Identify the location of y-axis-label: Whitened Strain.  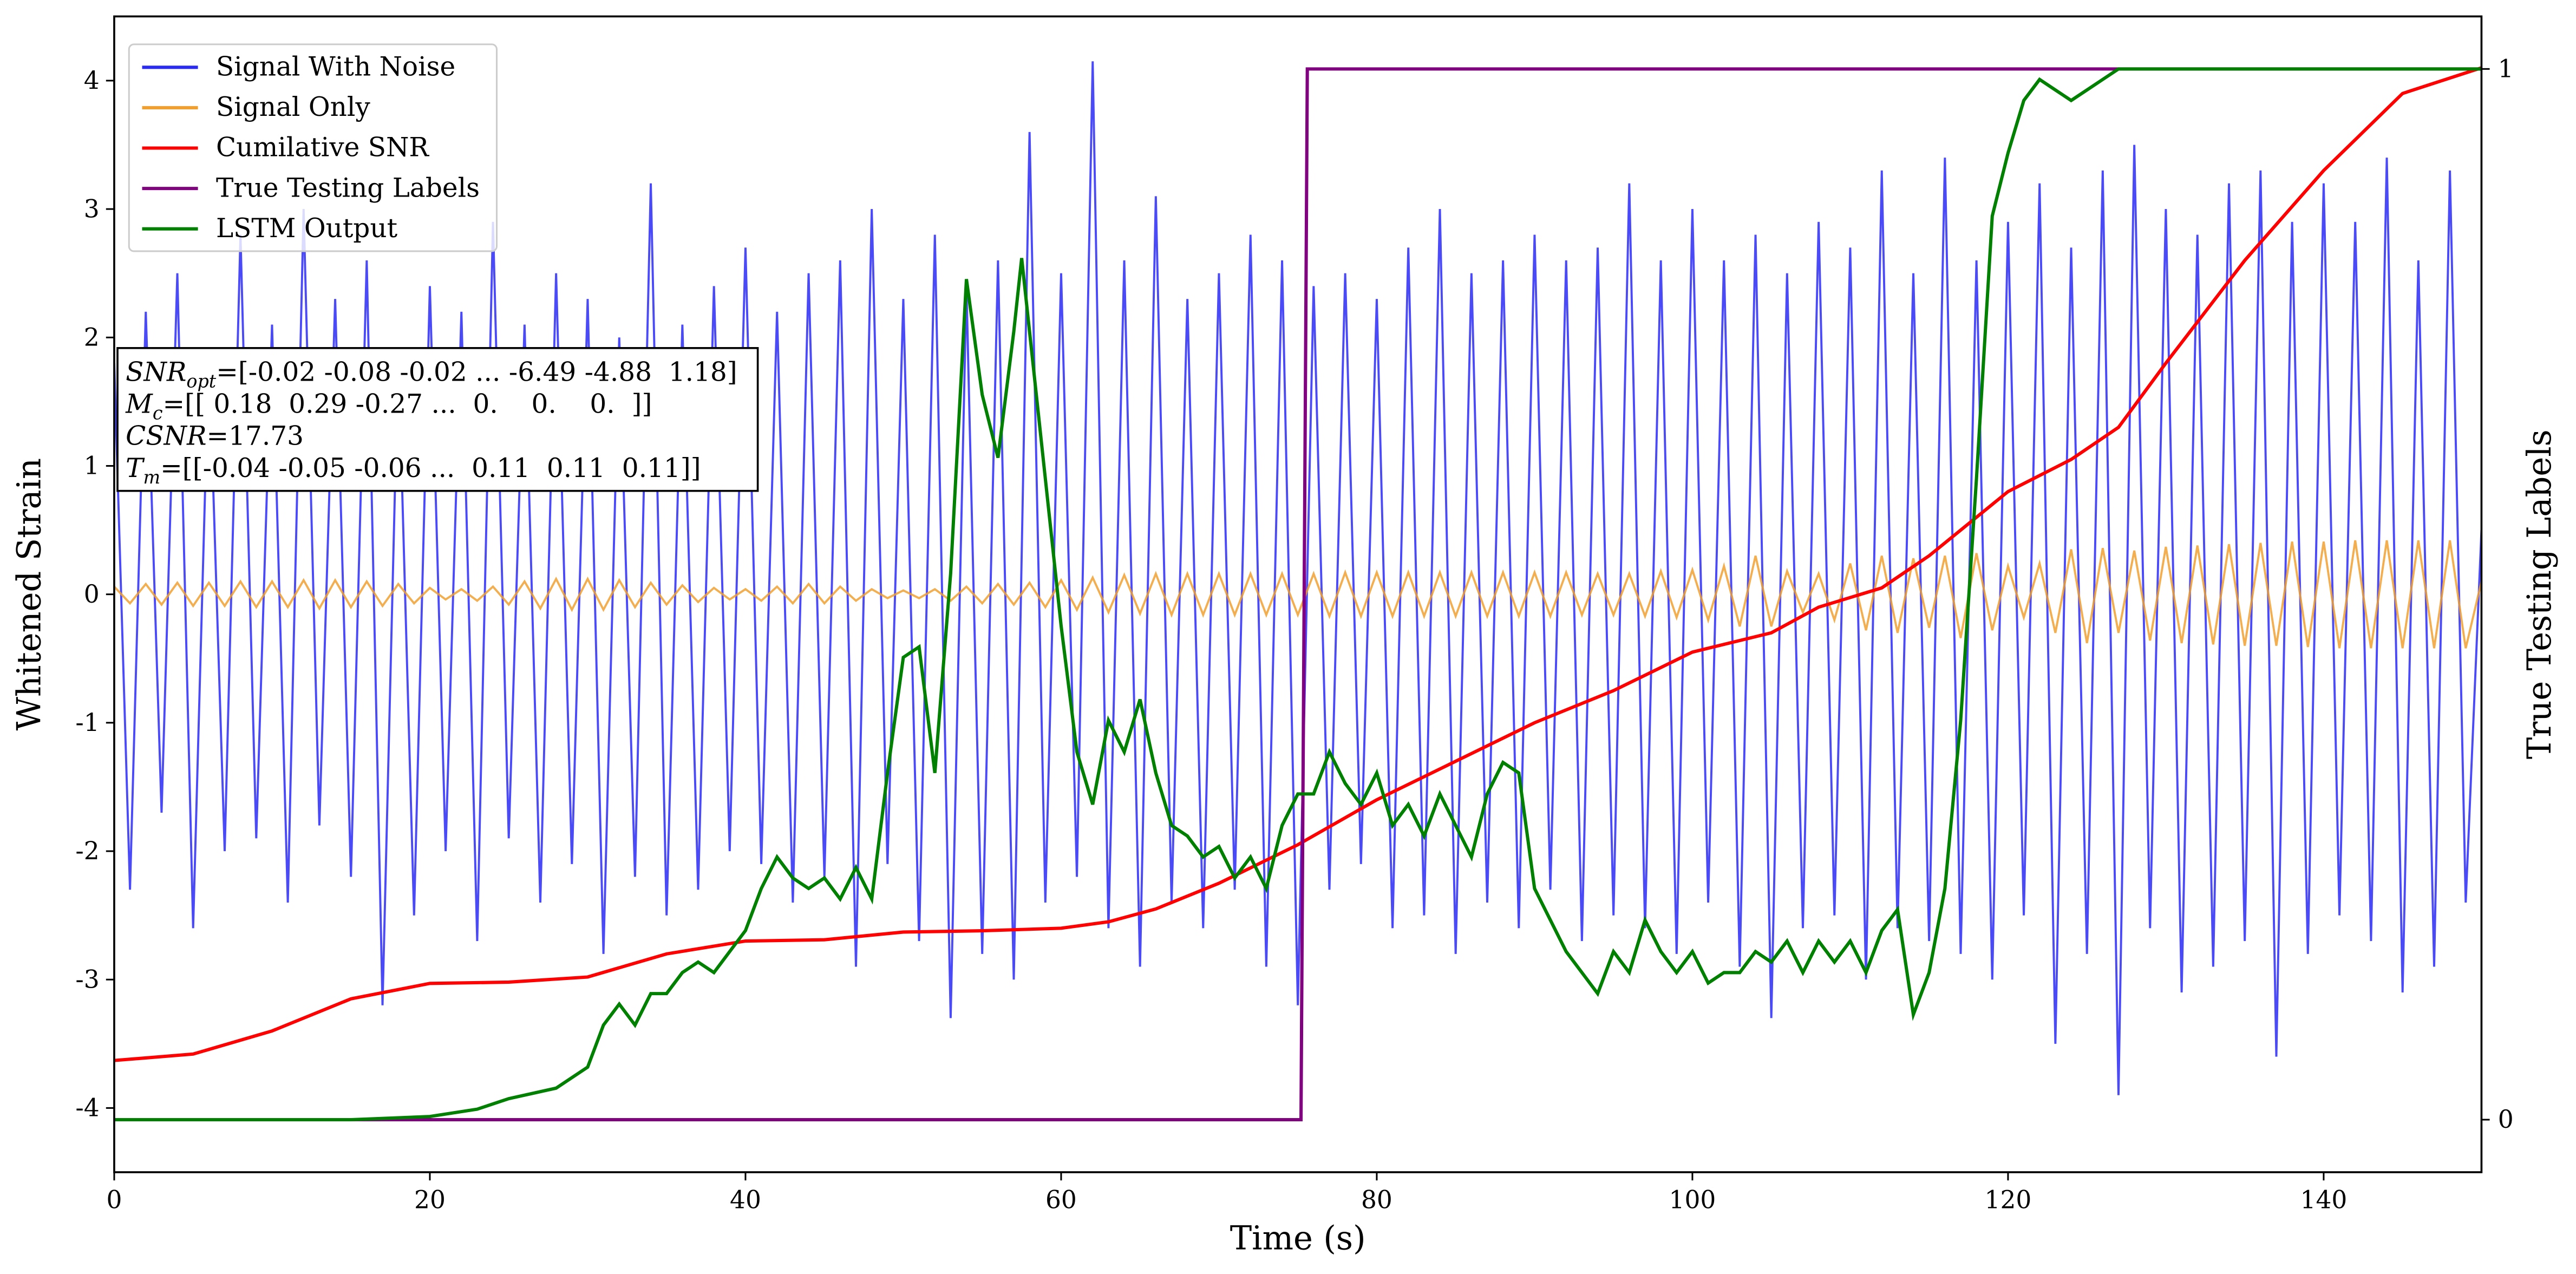
(30, 594).